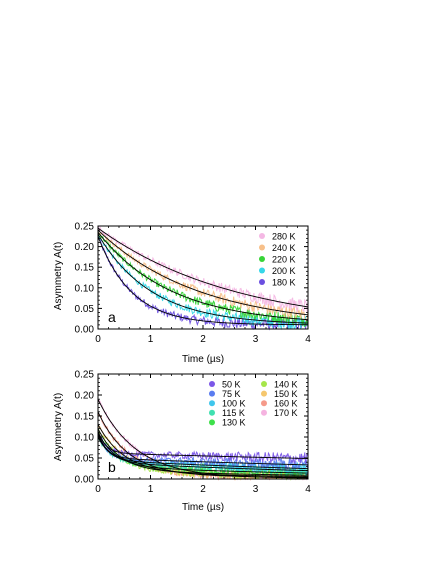  I want to click on panel-a-x-axis-label: Time (µs), so click(203, 359).